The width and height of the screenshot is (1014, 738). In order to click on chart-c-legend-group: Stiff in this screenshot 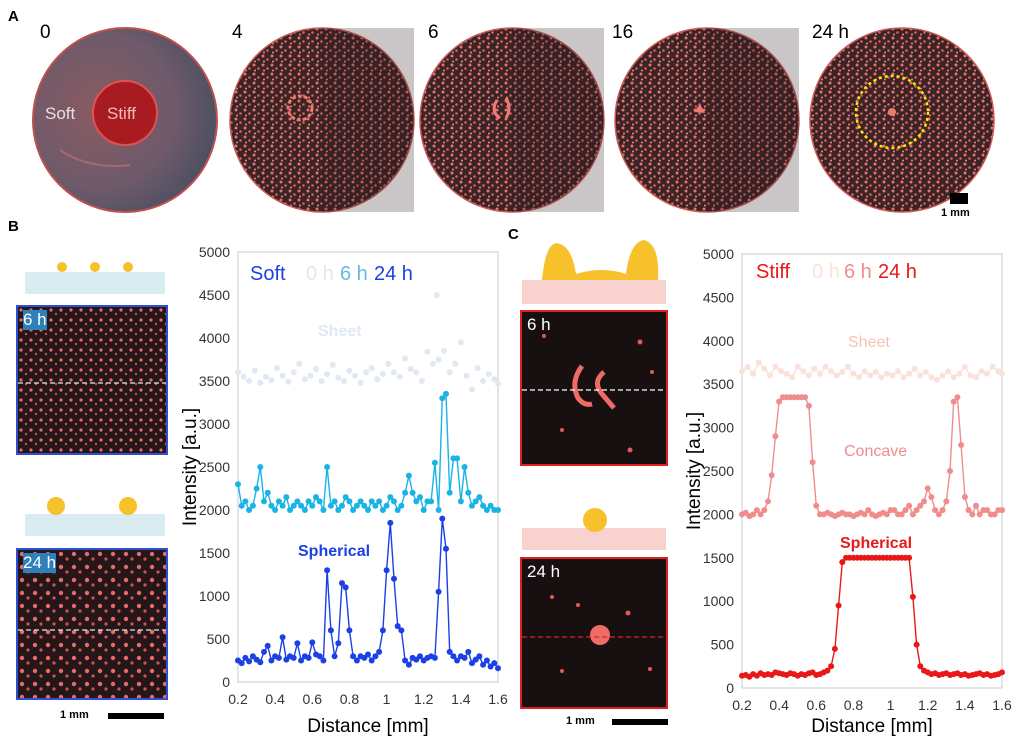, I will do `click(773, 272)`.